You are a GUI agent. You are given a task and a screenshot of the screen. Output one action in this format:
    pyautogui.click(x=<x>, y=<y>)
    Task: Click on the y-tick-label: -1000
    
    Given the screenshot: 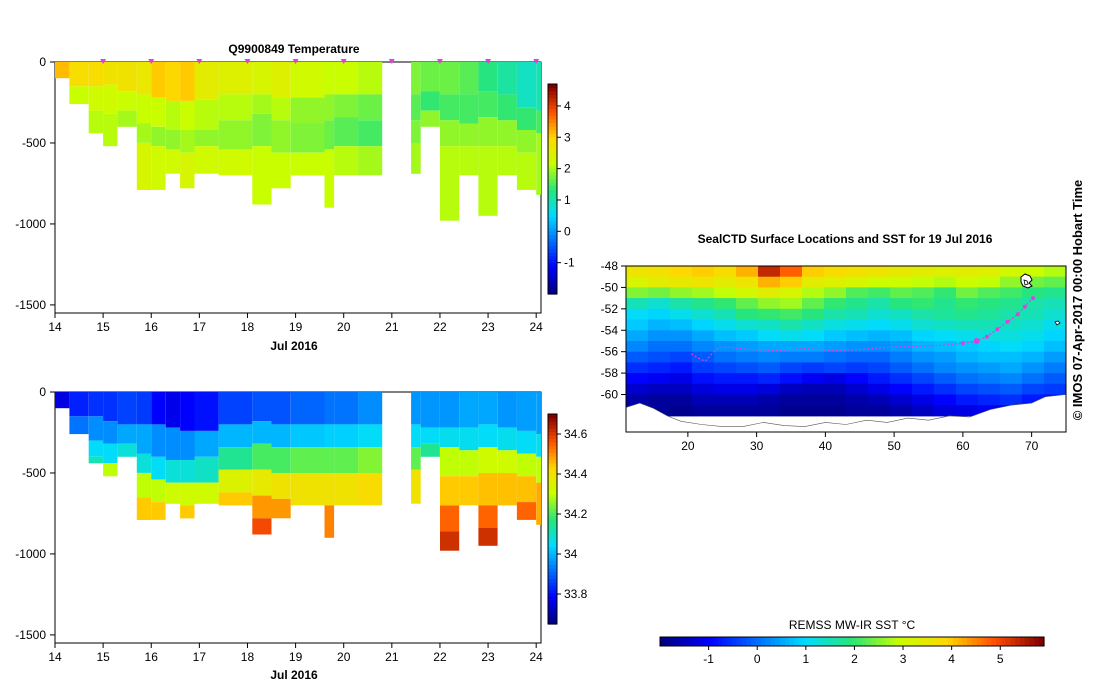 What is the action you would take?
    pyautogui.click(x=30, y=554)
    